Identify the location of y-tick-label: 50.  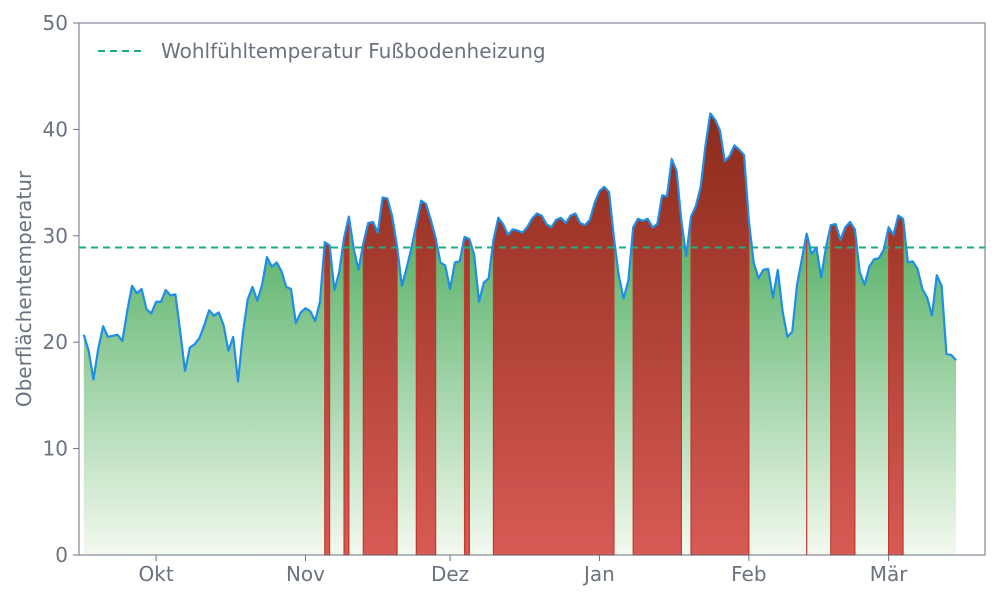
(55, 23).